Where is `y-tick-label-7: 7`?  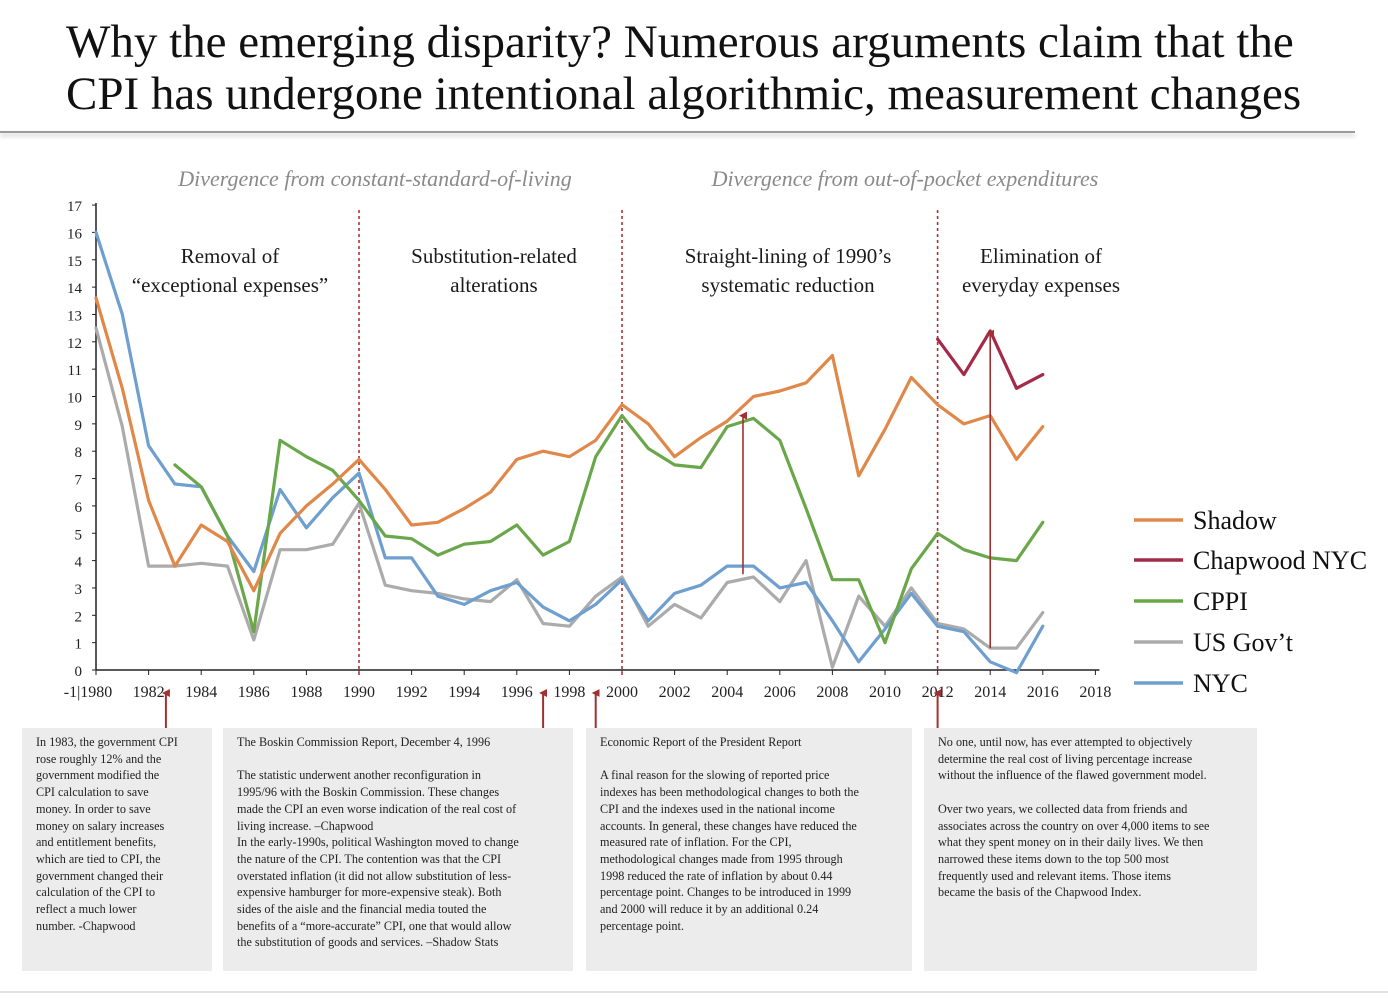
y-tick-label-7: 7 is located at coordinates (79, 481).